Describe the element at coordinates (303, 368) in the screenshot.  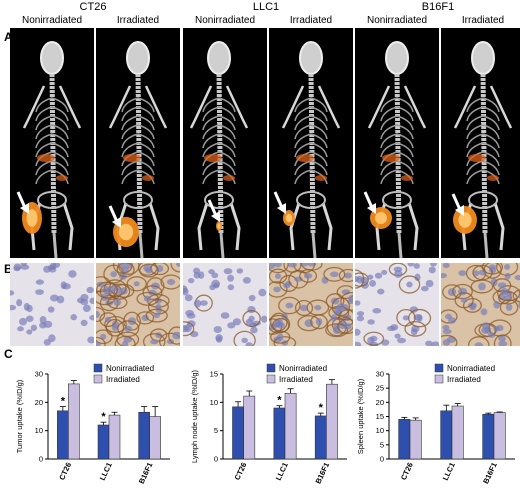
I see `legend-label: Nonirradiated` at that location.